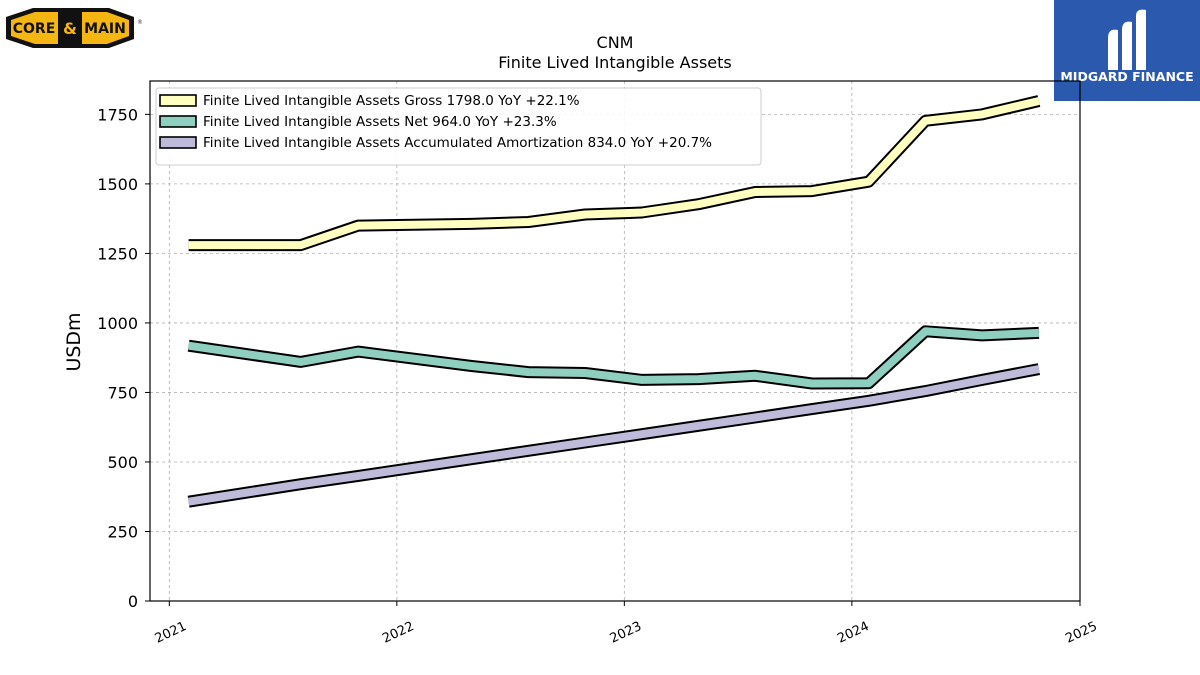 The width and height of the screenshot is (1200, 675). What do you see at coordinates (133, 601) in the screenshot?
I see `y-tick-label: 0` at bounding box center [133, 601].